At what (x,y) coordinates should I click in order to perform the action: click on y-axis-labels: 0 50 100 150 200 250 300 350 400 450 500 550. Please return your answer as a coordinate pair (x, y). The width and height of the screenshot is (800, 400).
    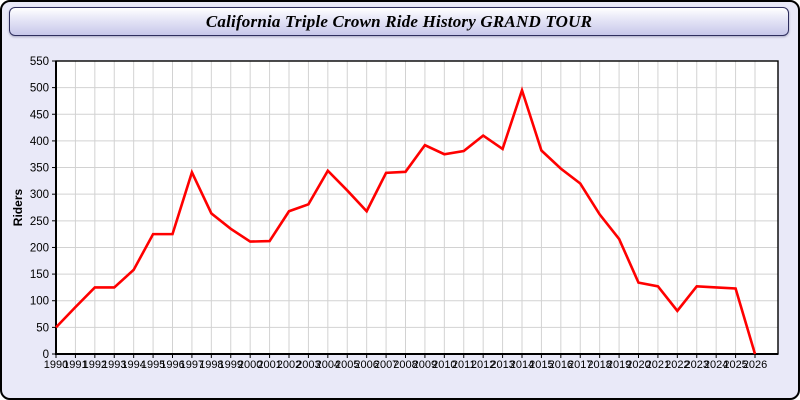
    Looking at the image, I should click on (39, 208).